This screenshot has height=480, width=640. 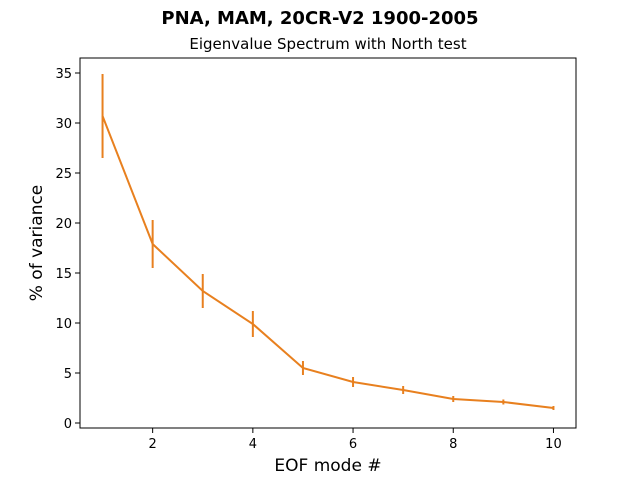 I want to click on x-tick-label: 4, so click(x=253, y=444).